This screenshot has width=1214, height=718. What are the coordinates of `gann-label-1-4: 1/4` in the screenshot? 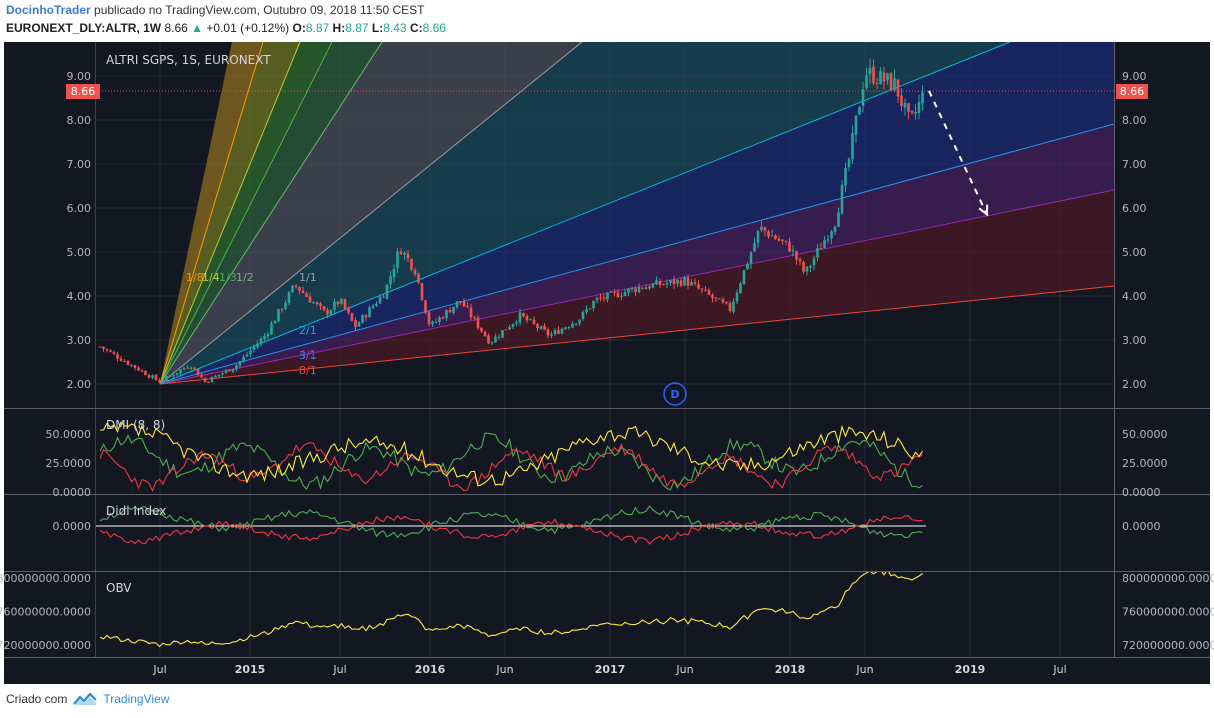 It's located at (211, 277).